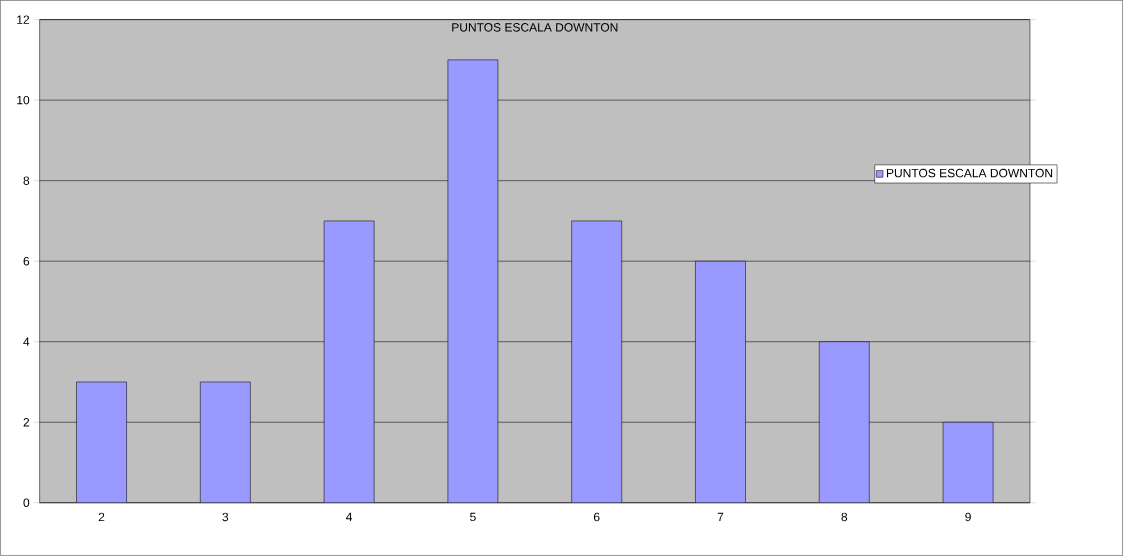 This screenshot has height=556, width=1123. Describe the element at coordinates (26, 422) in the screenshot. I see `y-tick-label: 2` at that location.